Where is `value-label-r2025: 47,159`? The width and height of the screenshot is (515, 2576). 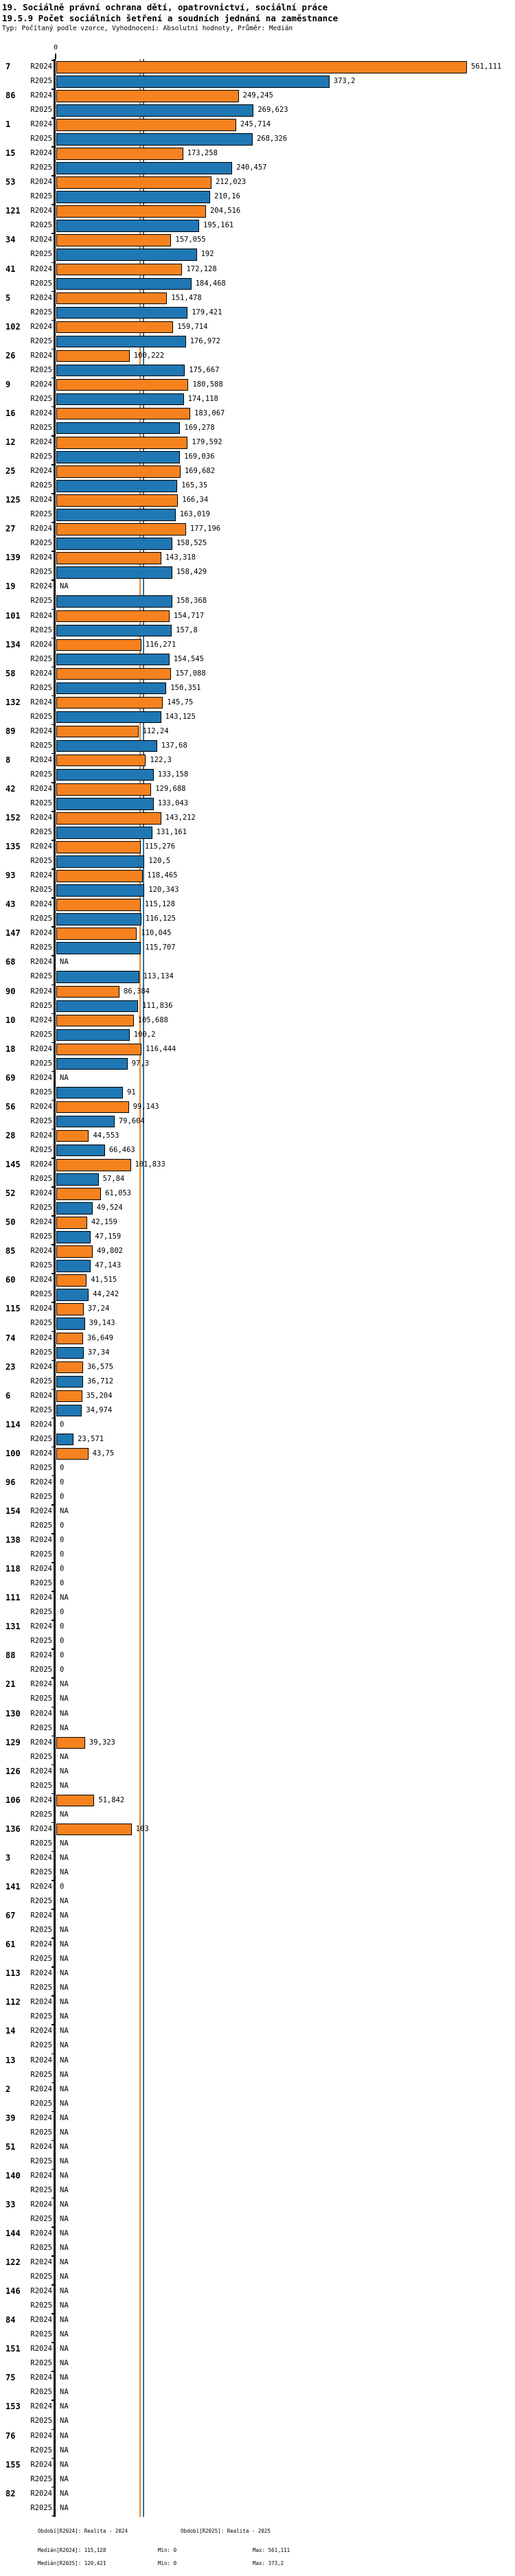 value-label-r2025: 47,159 is located at coordinates (108, 1236).